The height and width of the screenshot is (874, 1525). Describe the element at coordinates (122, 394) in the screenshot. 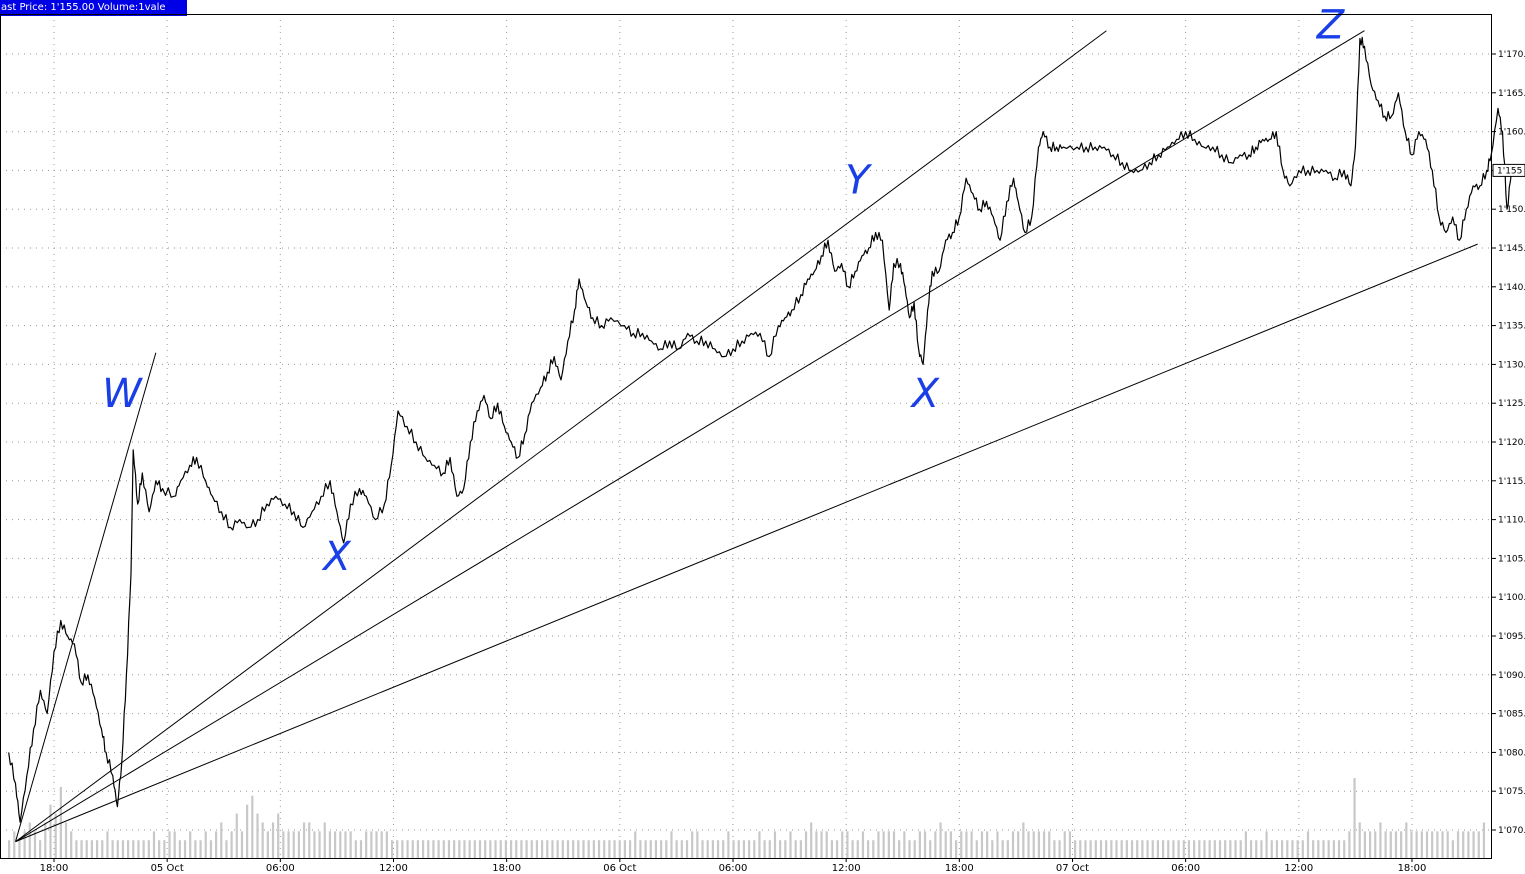

I see `wave-label-w: W` at that location.